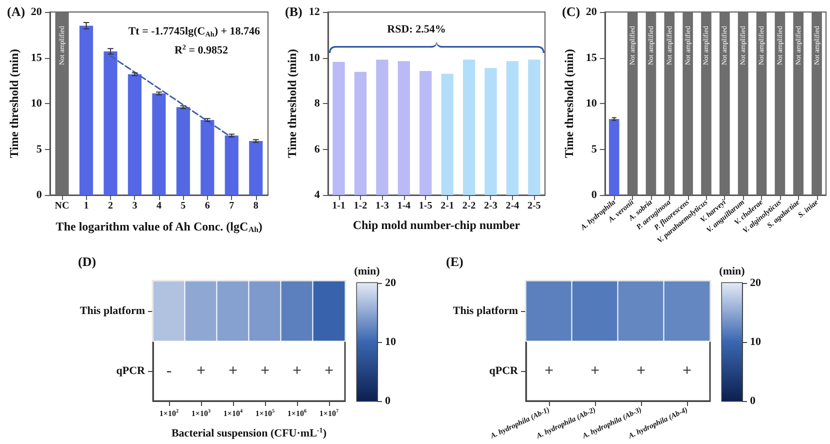 This screenshot has width=830, height=444. Describe the element at coordinates (317, 149) in the screenshot. I see `y-tick-label: 6` at that location.